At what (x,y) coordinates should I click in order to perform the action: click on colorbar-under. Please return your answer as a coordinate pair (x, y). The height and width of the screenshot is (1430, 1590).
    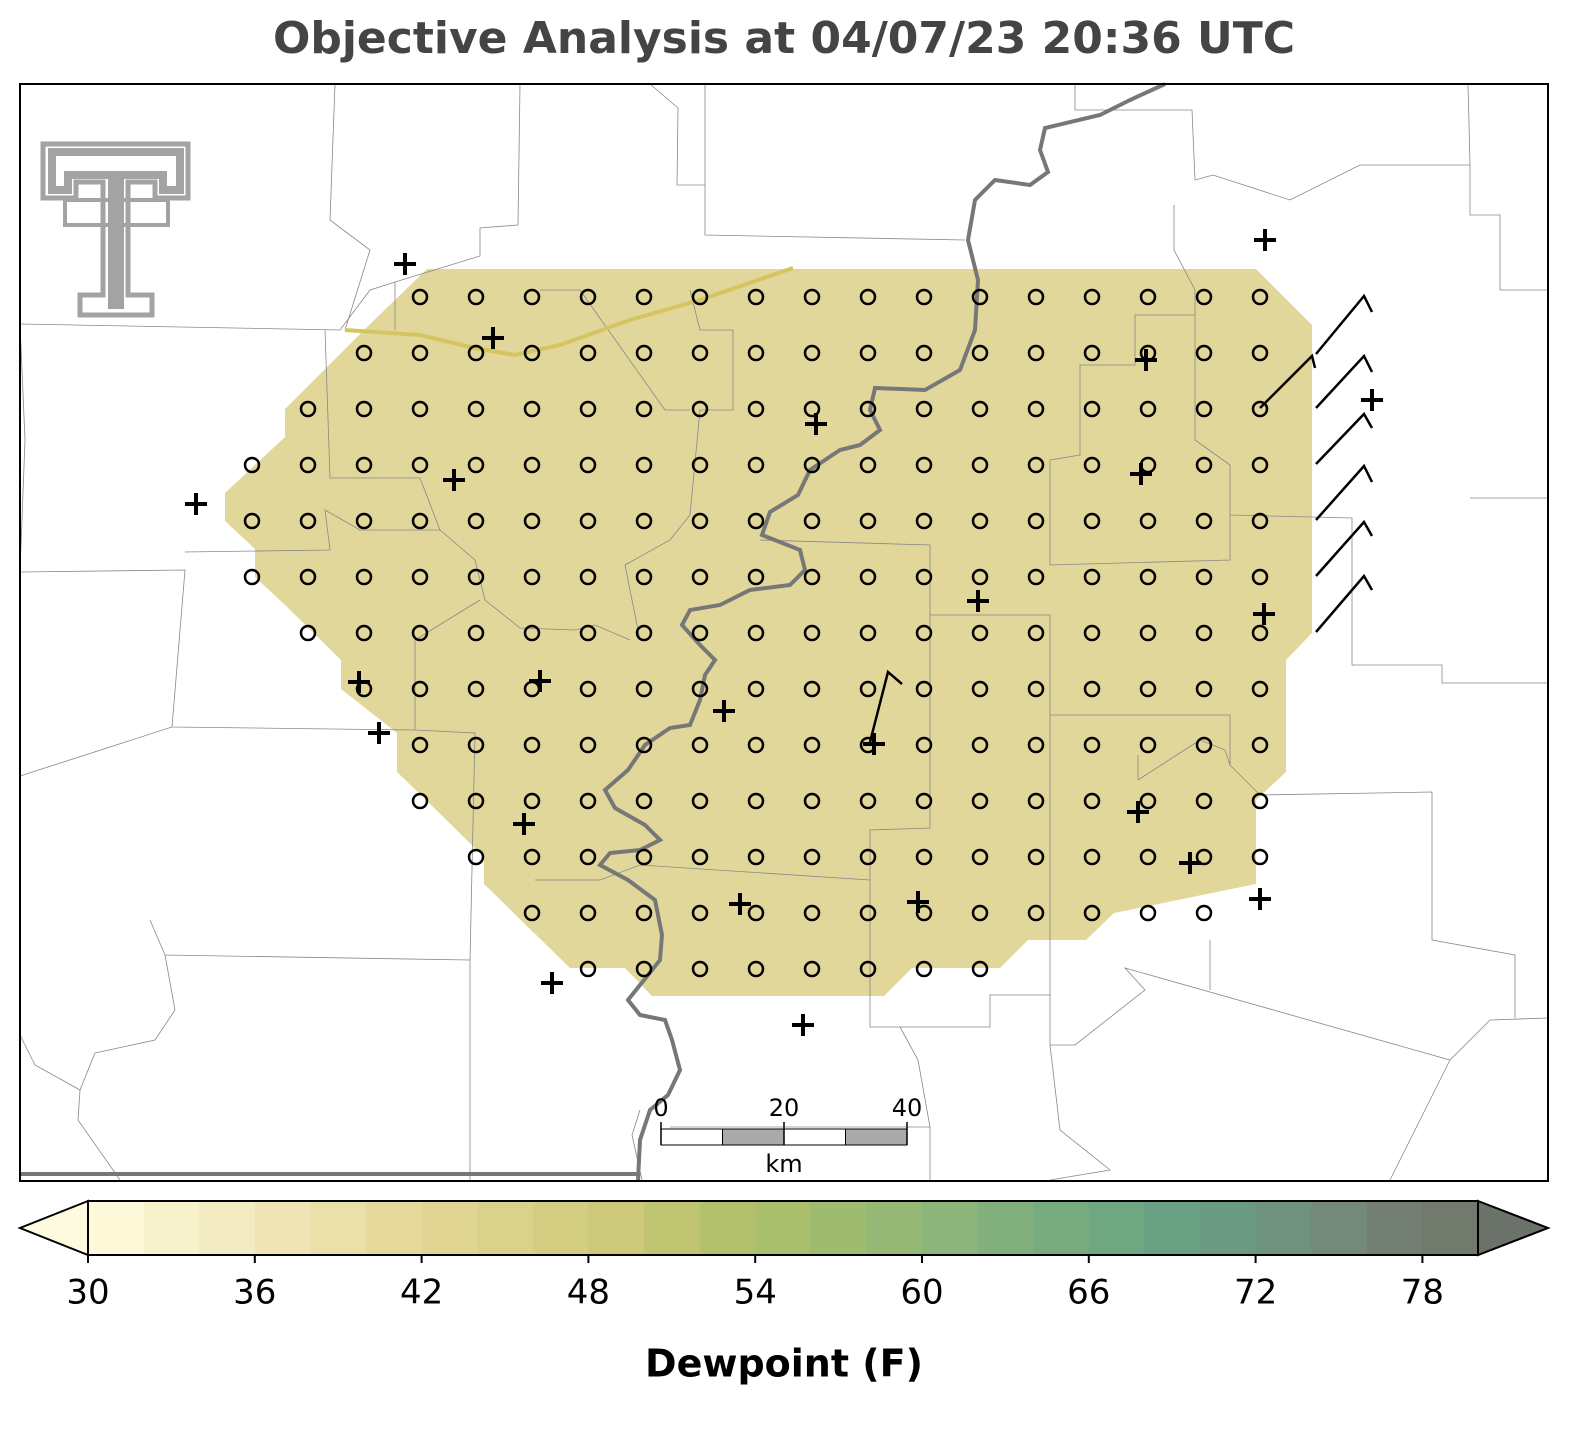
    Looking at the image, I should click on (53, 1228).